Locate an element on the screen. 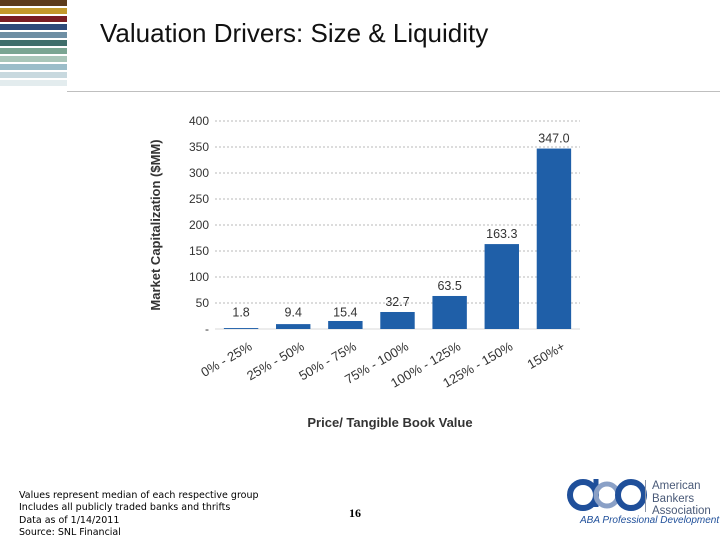 This screenshot has height=540, width=720. aba-logo-icon is located at coordinates (607, 495).